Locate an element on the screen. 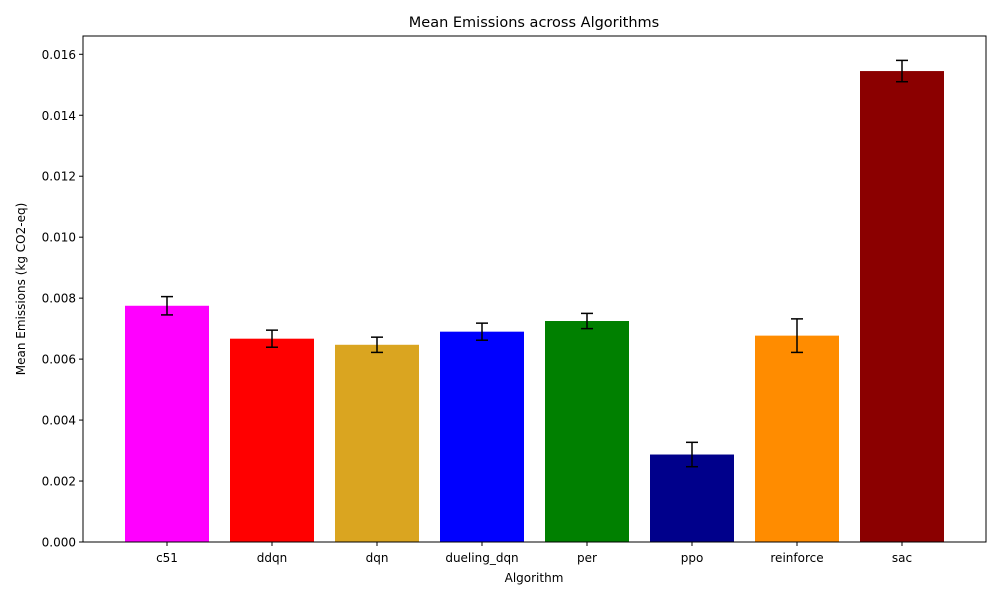 The height and width of the screenshot is (600, 1000). y-tick-label: 0.014 is located at coordinates (59, 116).